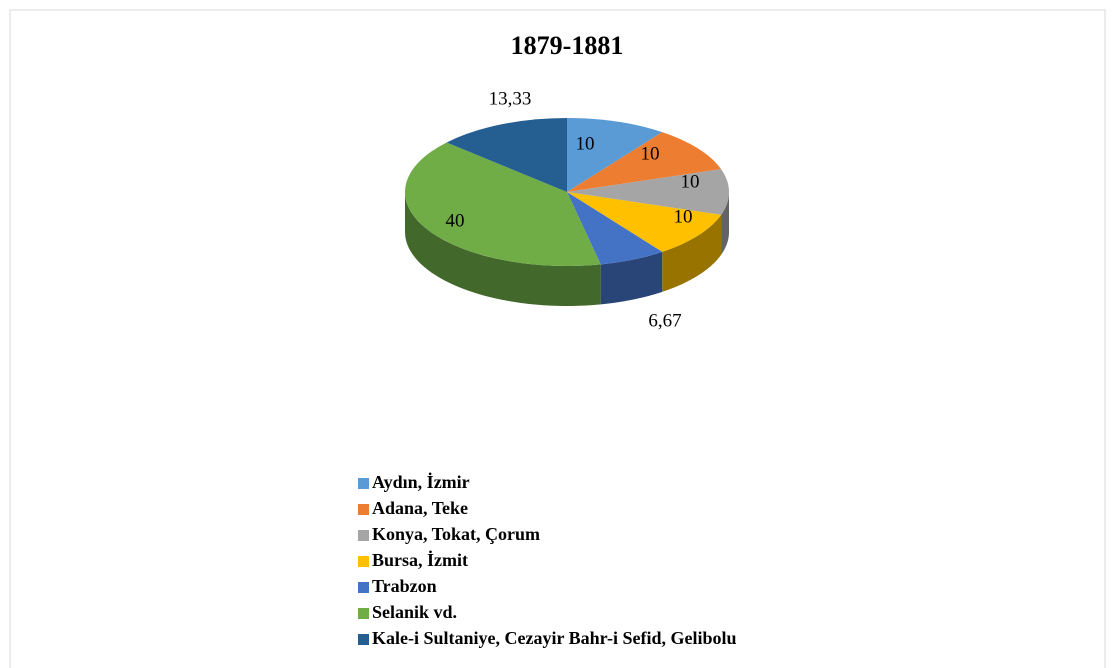 This screenshot has width=1117, height=668. Describe the element at coordinates (404, 586) in the screenshot. I see `legend-label: Trabzon` at that location.